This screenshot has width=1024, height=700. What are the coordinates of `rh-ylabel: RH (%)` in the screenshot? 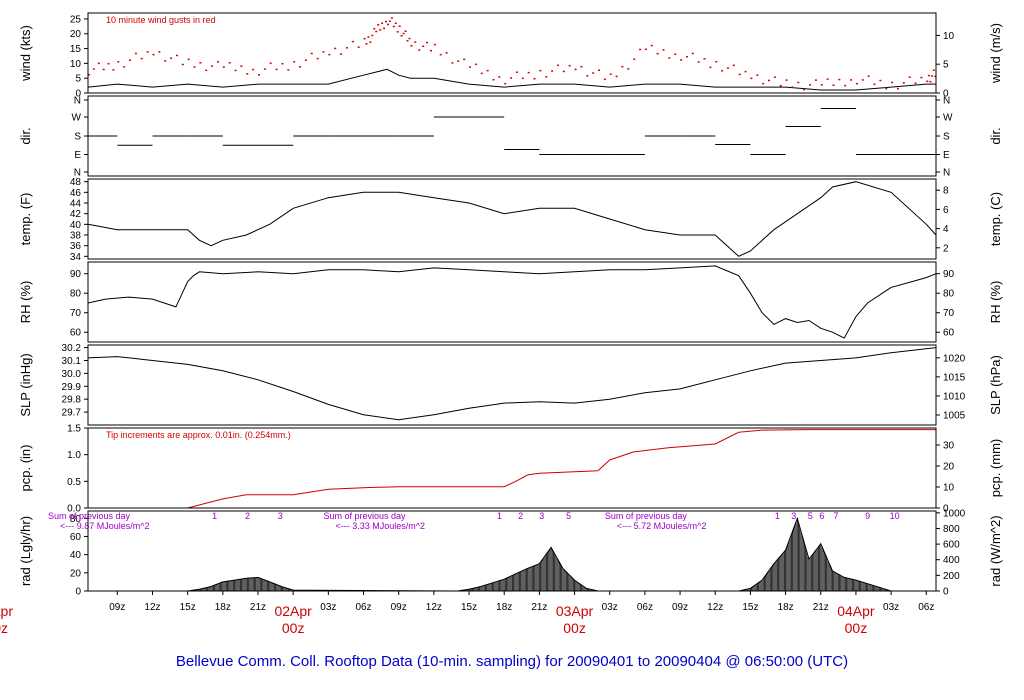 It's located at (25, 302).